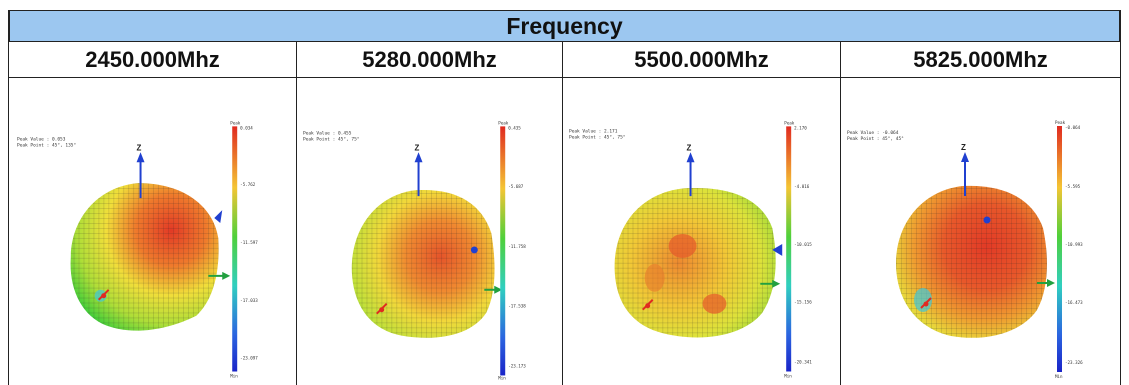  Describe the element at coordinates (46, 145) in the screenshot. I see `peak-point-text: Peak Point : 45°, 135°` at that location.